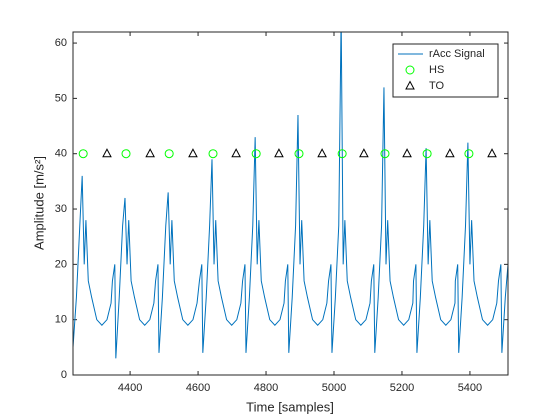  What do you see at coordinates (61, 320) in the screenshot?
I see `y-tick-label: 10` at bounding box center [61, 320].